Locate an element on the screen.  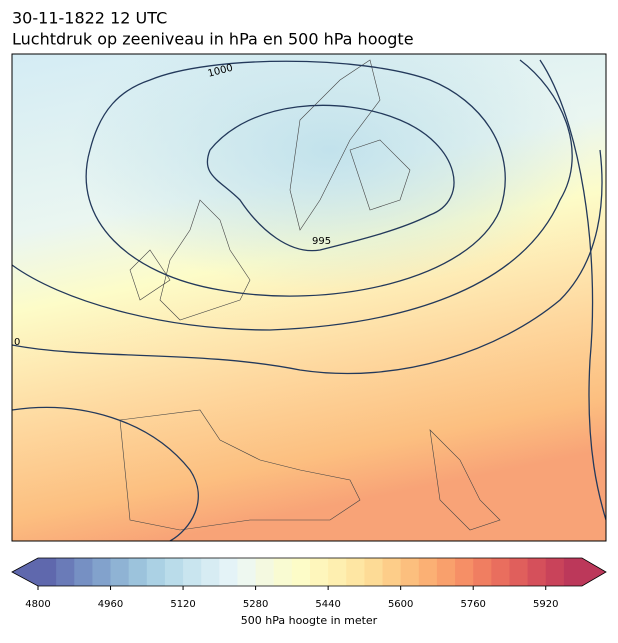
colorbar-tick-label: 5440 is located at coordinates (327, 604).